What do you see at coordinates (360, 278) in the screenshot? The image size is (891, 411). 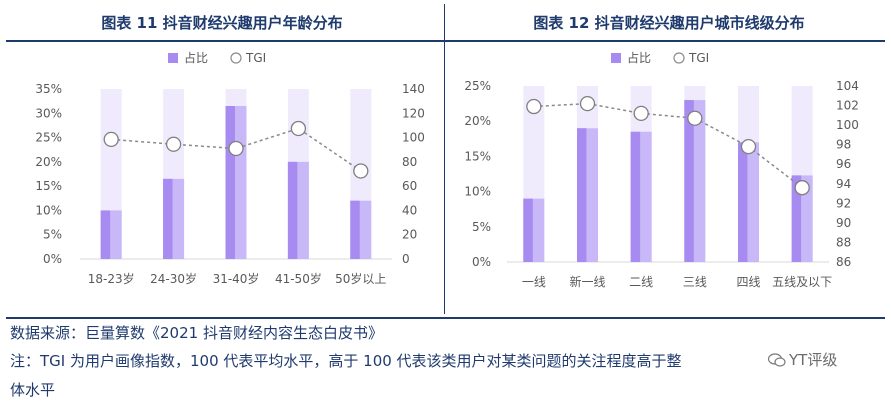 I see `category-tick-label: 50岁以上` at bounding box center [360, 278].